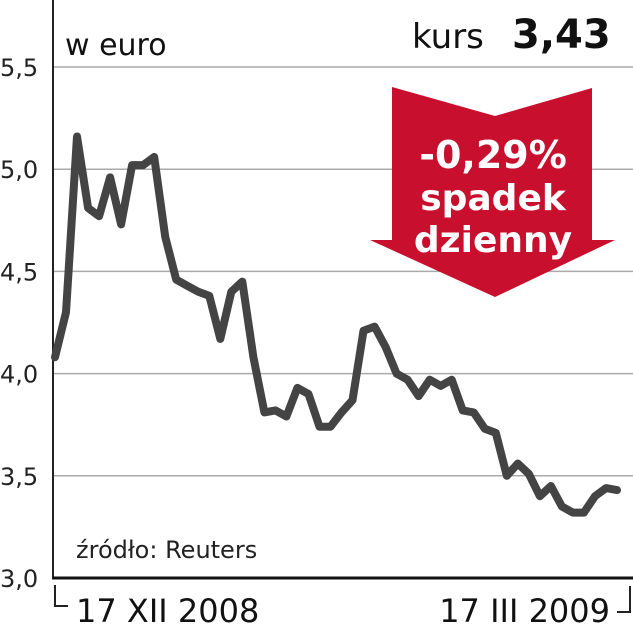 The image size is (633, 640). What do you see at coordinates (624, 599) in the screenshot?
I see `x-range-end-bracket` at bounding box center [624, 599].